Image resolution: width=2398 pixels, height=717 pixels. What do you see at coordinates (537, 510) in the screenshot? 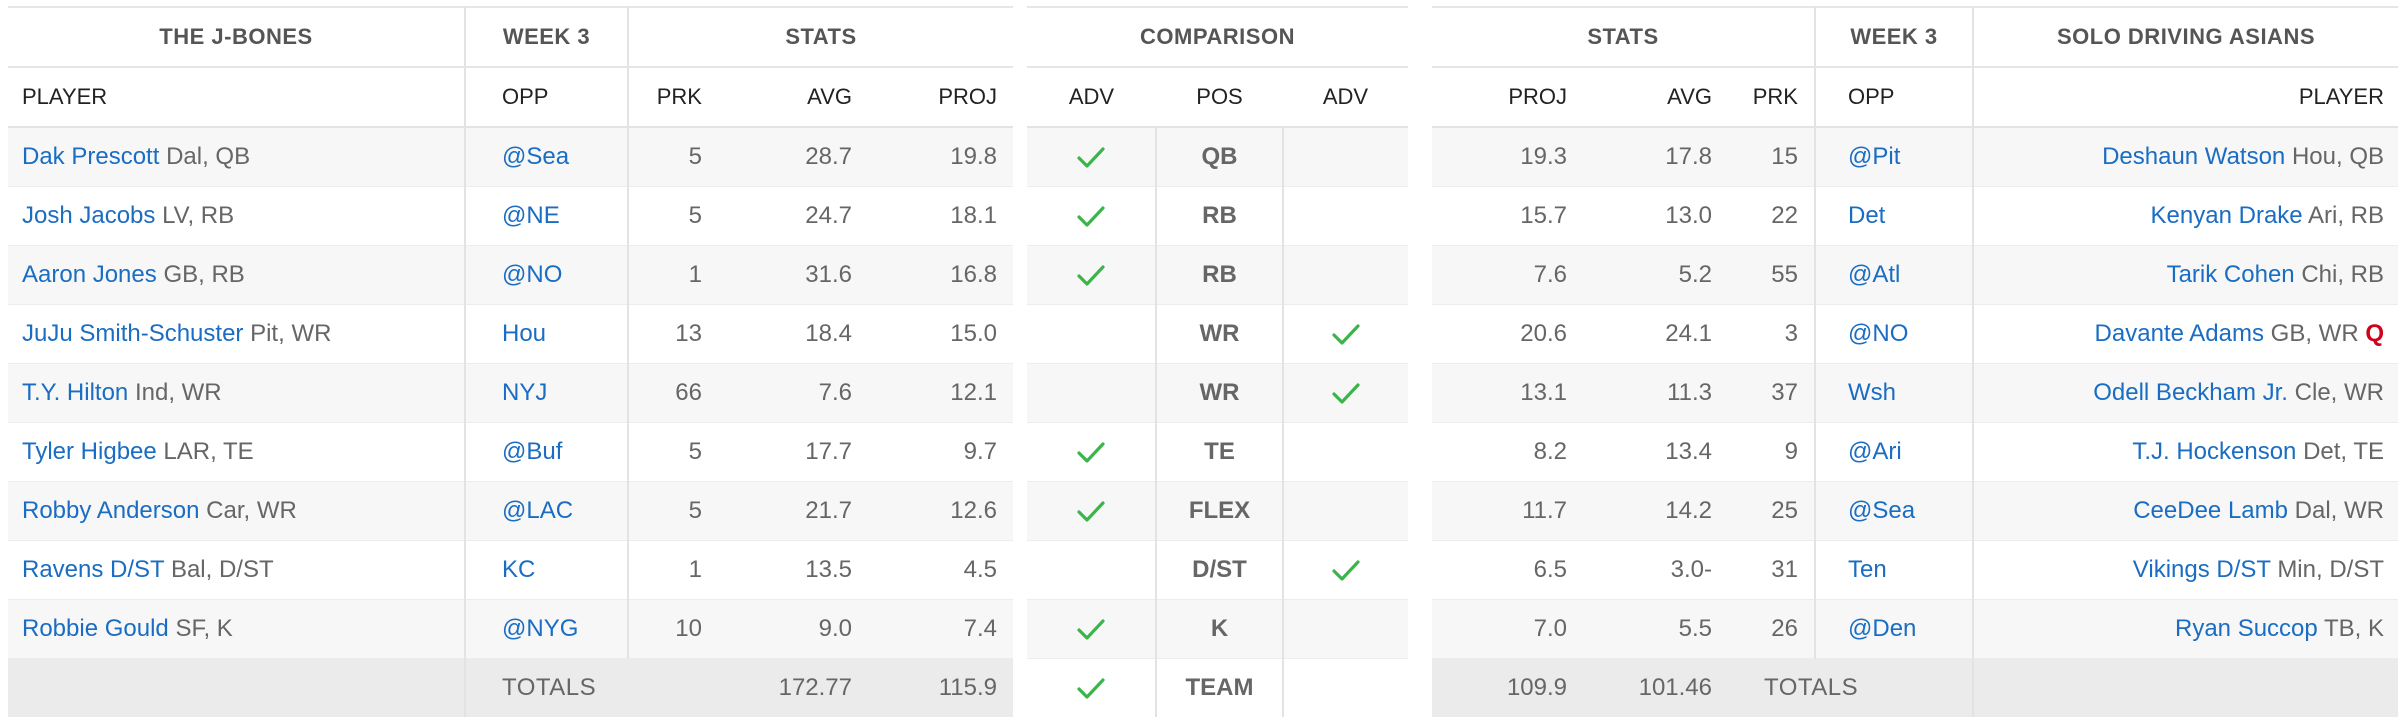
I see `opponent-link: @LAC` at bounding box center [537, 510].